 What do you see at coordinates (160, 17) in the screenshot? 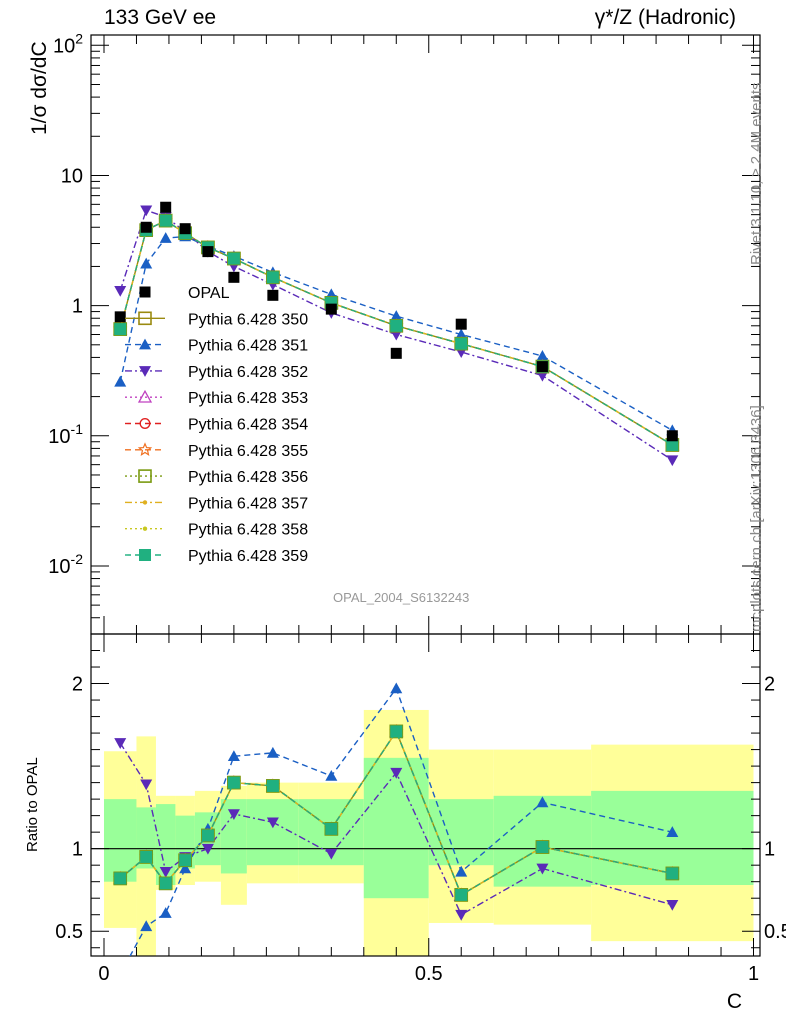
I see `header-left-label: 133 GeV ee` at bounding box center [160, 17].